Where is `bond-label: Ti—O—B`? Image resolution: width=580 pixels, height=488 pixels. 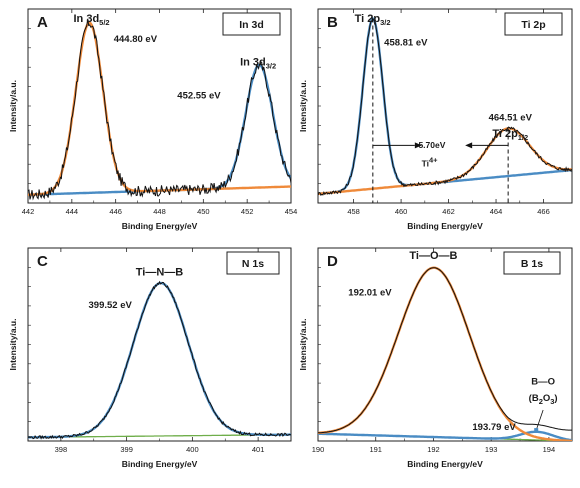
bond-label: Ti—O—B is located at coordinates (433, 256).